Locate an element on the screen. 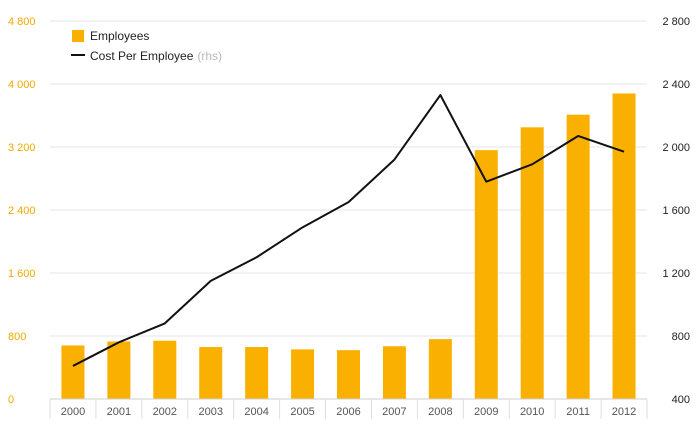 This screenshot has width=700, height=433. y-right-tick-label: 400 is located at coordinates (681, 400).